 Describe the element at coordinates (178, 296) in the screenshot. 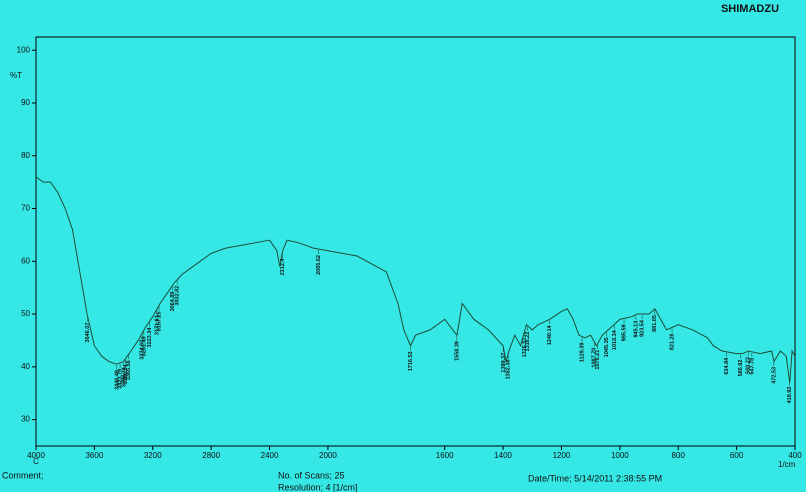

I see `peak-label: 3032.82` at that location.